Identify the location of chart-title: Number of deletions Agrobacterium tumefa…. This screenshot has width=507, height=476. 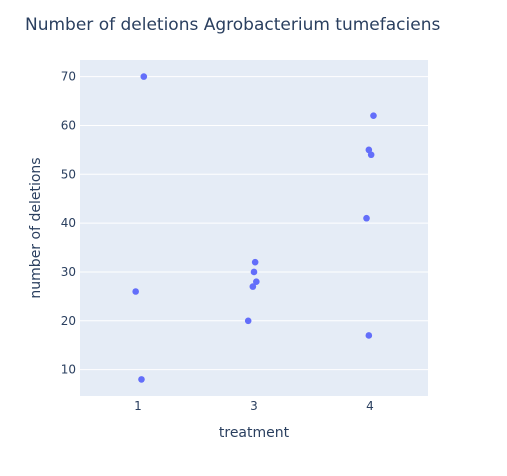
(232, 25).